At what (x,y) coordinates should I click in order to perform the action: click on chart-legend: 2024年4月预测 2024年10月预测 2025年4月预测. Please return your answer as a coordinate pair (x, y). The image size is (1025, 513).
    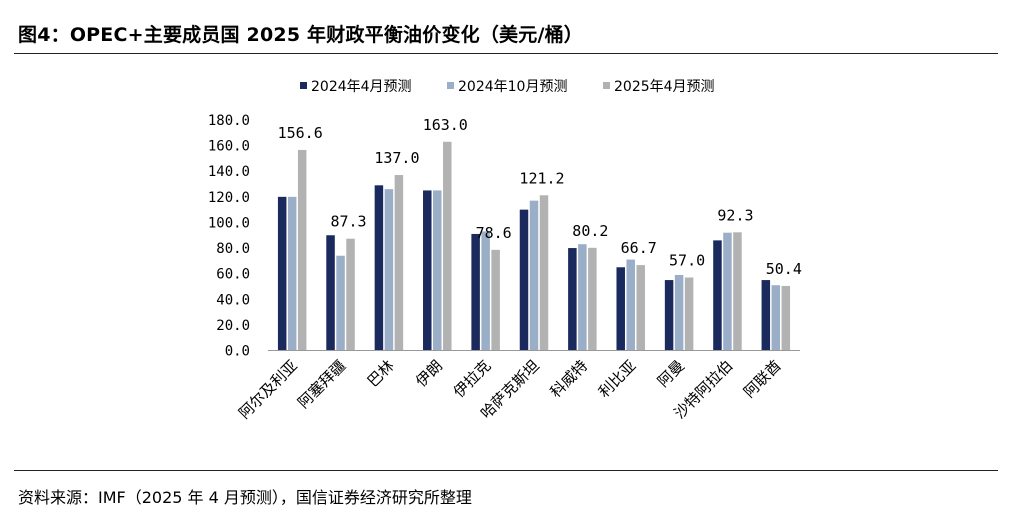
    Looking at the image, I should click on (507, 87).